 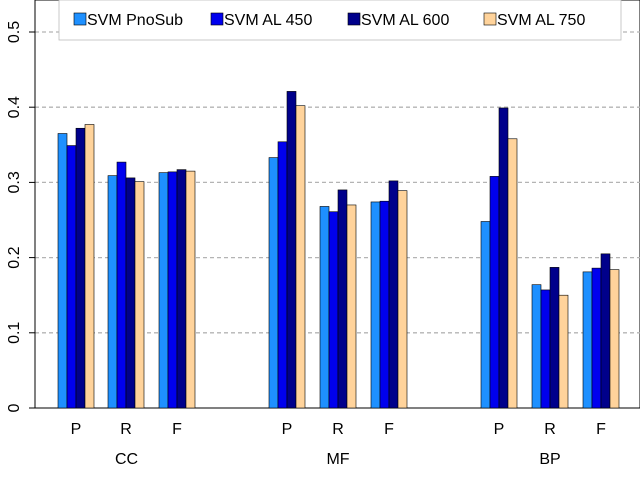 What do you see at coordinates (14, 107) in the screenshot?
I see `y-tick-label: 0.4` at bounding box center [14, 107].